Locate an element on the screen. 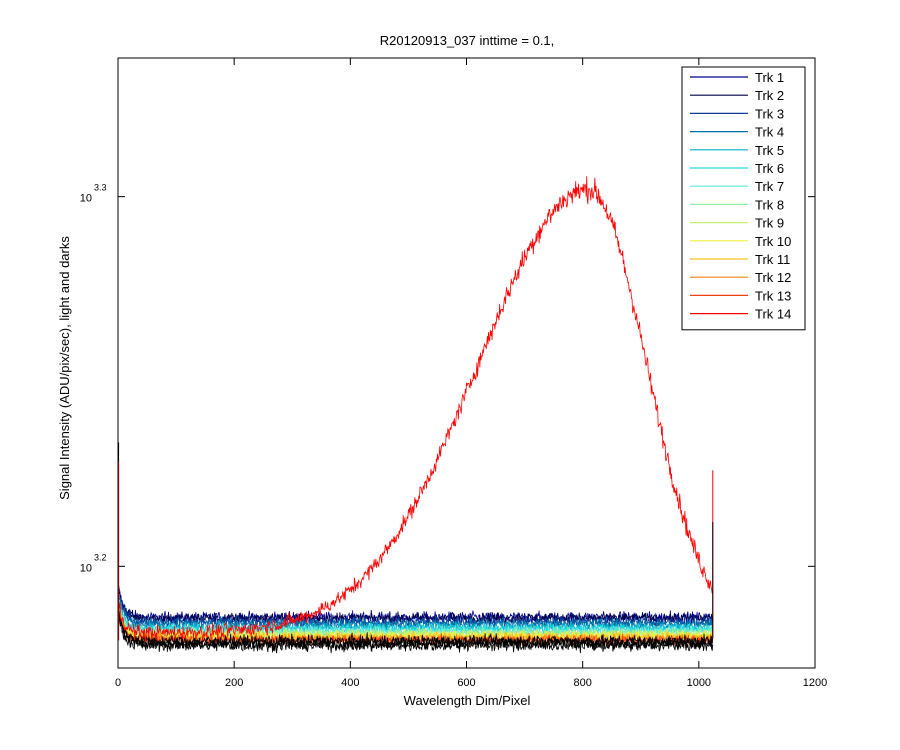  legend-label: Trk 6 is located at coordinates (769, 168).